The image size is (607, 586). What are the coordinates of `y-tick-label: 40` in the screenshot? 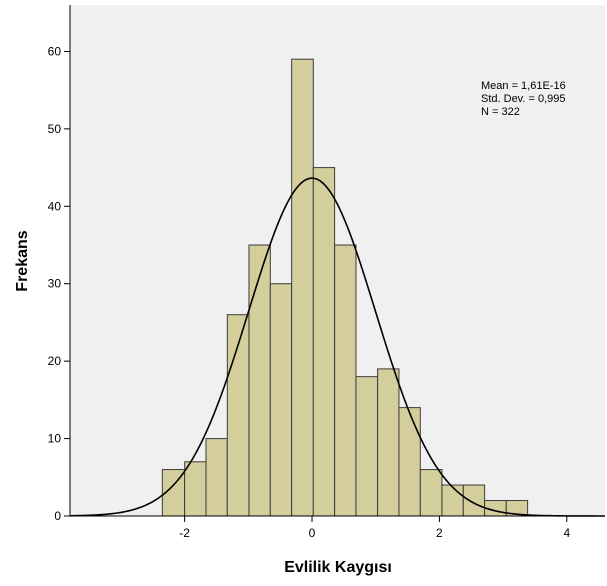 It's located at (55, 206).